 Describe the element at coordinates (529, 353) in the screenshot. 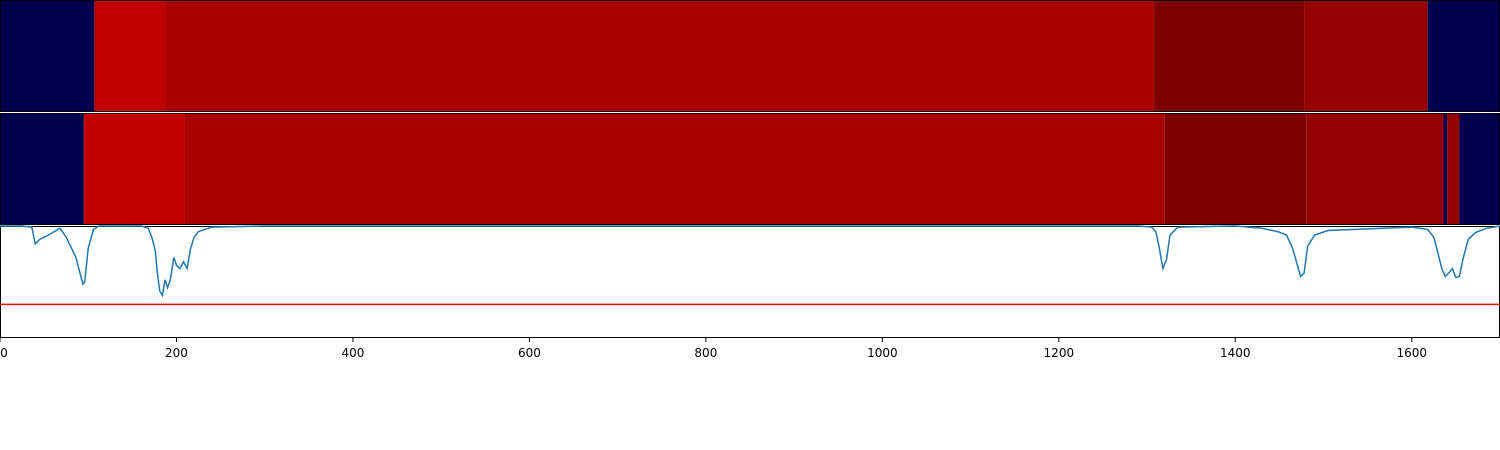

I see `x-tick-label-600: 600` at that location.